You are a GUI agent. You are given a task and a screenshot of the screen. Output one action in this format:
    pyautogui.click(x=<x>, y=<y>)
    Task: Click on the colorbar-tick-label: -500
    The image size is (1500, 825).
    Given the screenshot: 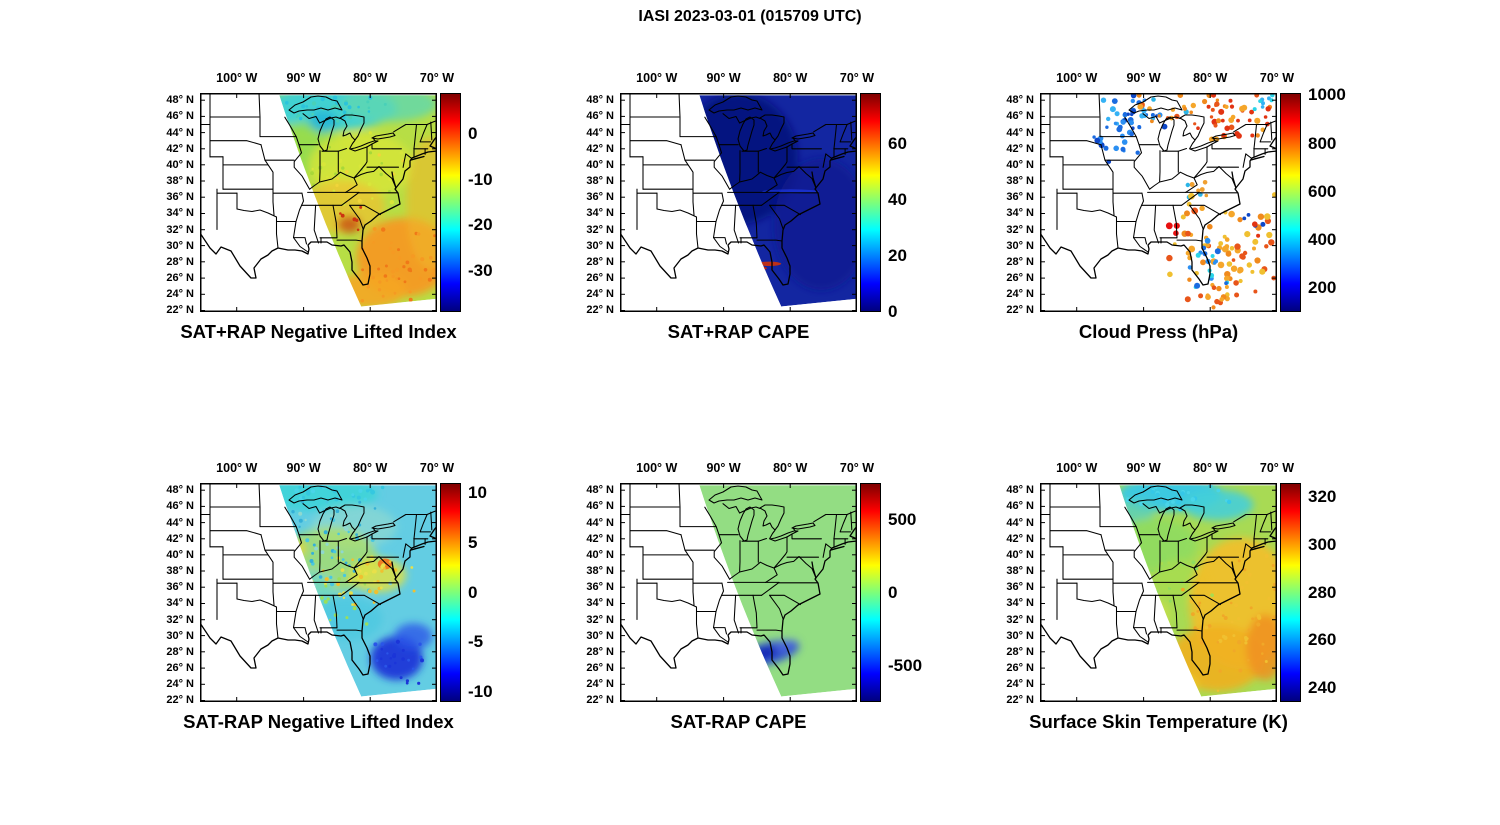 What is the action you would take?
    pyautogui.click(x=905, y=665)
    